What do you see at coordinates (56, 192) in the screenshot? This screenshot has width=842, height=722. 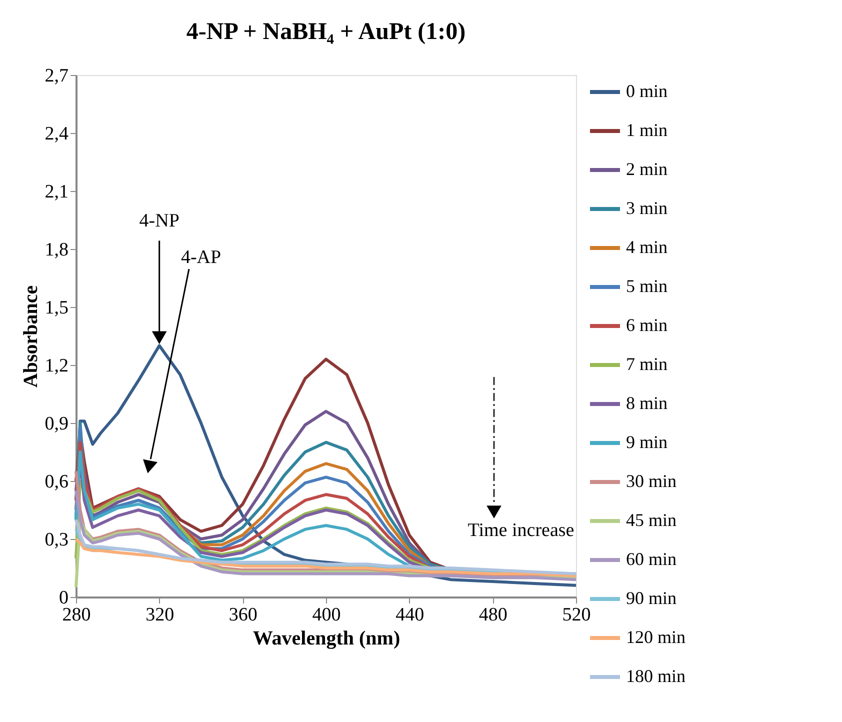 I see `y-tick-label: 2,1` at bounding box center [56, 192].